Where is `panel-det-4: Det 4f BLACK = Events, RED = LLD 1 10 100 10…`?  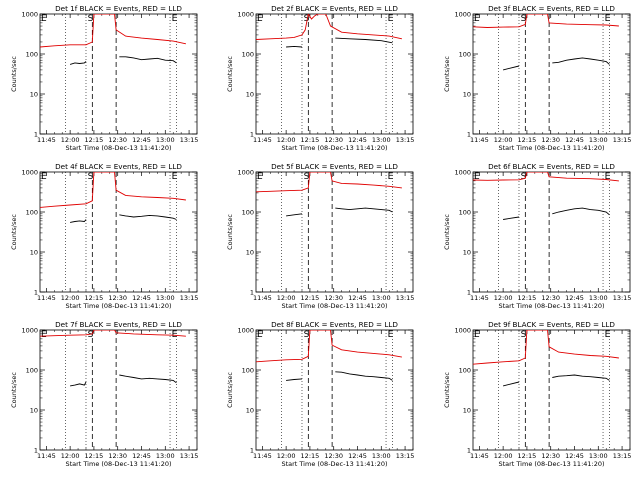
panel-det-4: Det 4f BLACK = Events, RED = LLD 1 10 100 10… is located at coordinates (104, 236).